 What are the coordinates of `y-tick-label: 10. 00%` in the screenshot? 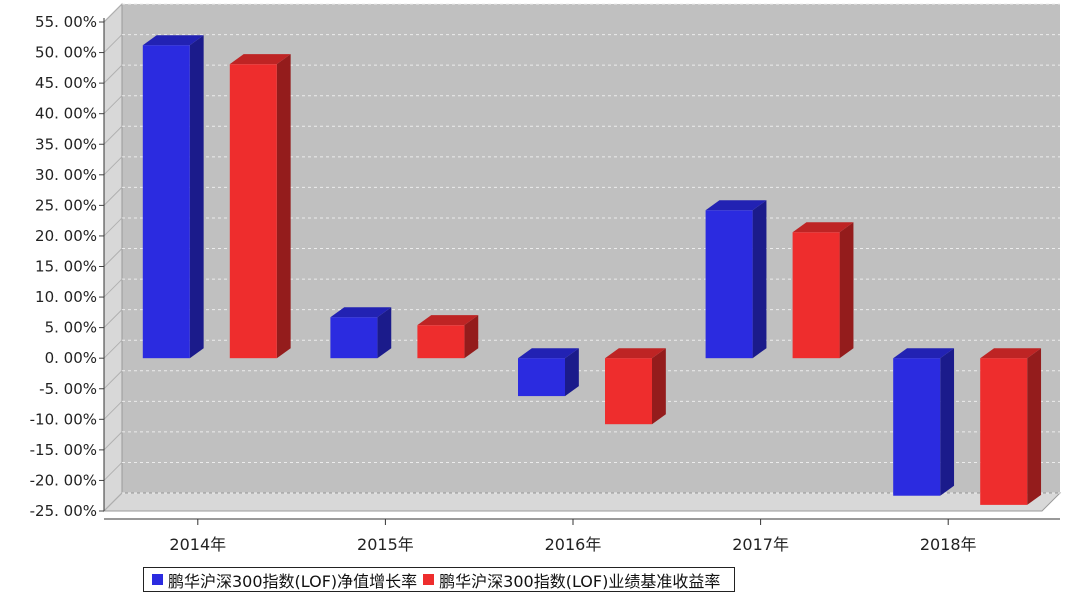 It's located at (66, 297).